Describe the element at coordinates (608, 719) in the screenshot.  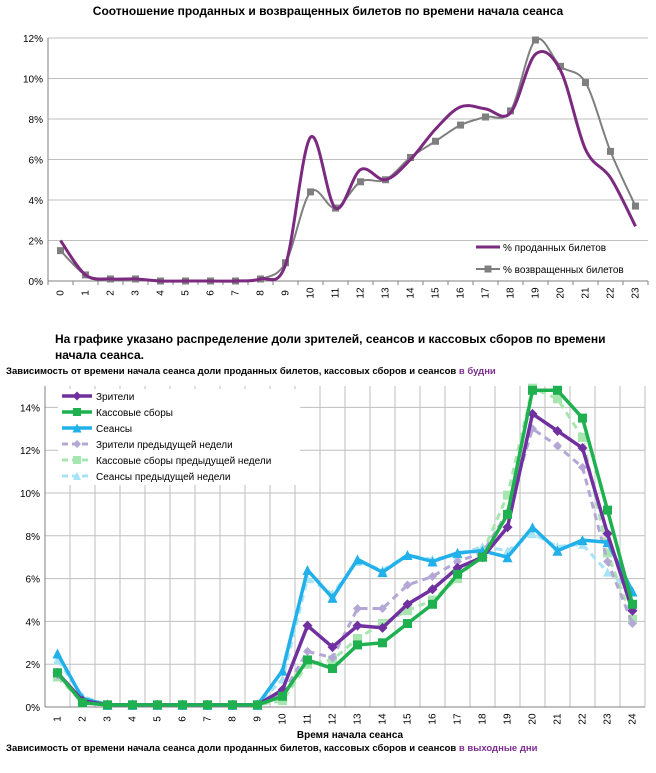
I see `chart2-xtick-label: 23` at that location.